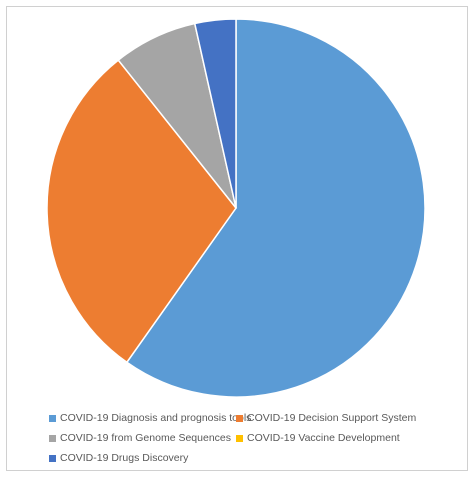 This screenshot has height=477, width=474. Describe the element at coordinates (145, 438) in the screenshot. I see `legend-label-genome: COVID-19 from Genome Sequences` at that location.